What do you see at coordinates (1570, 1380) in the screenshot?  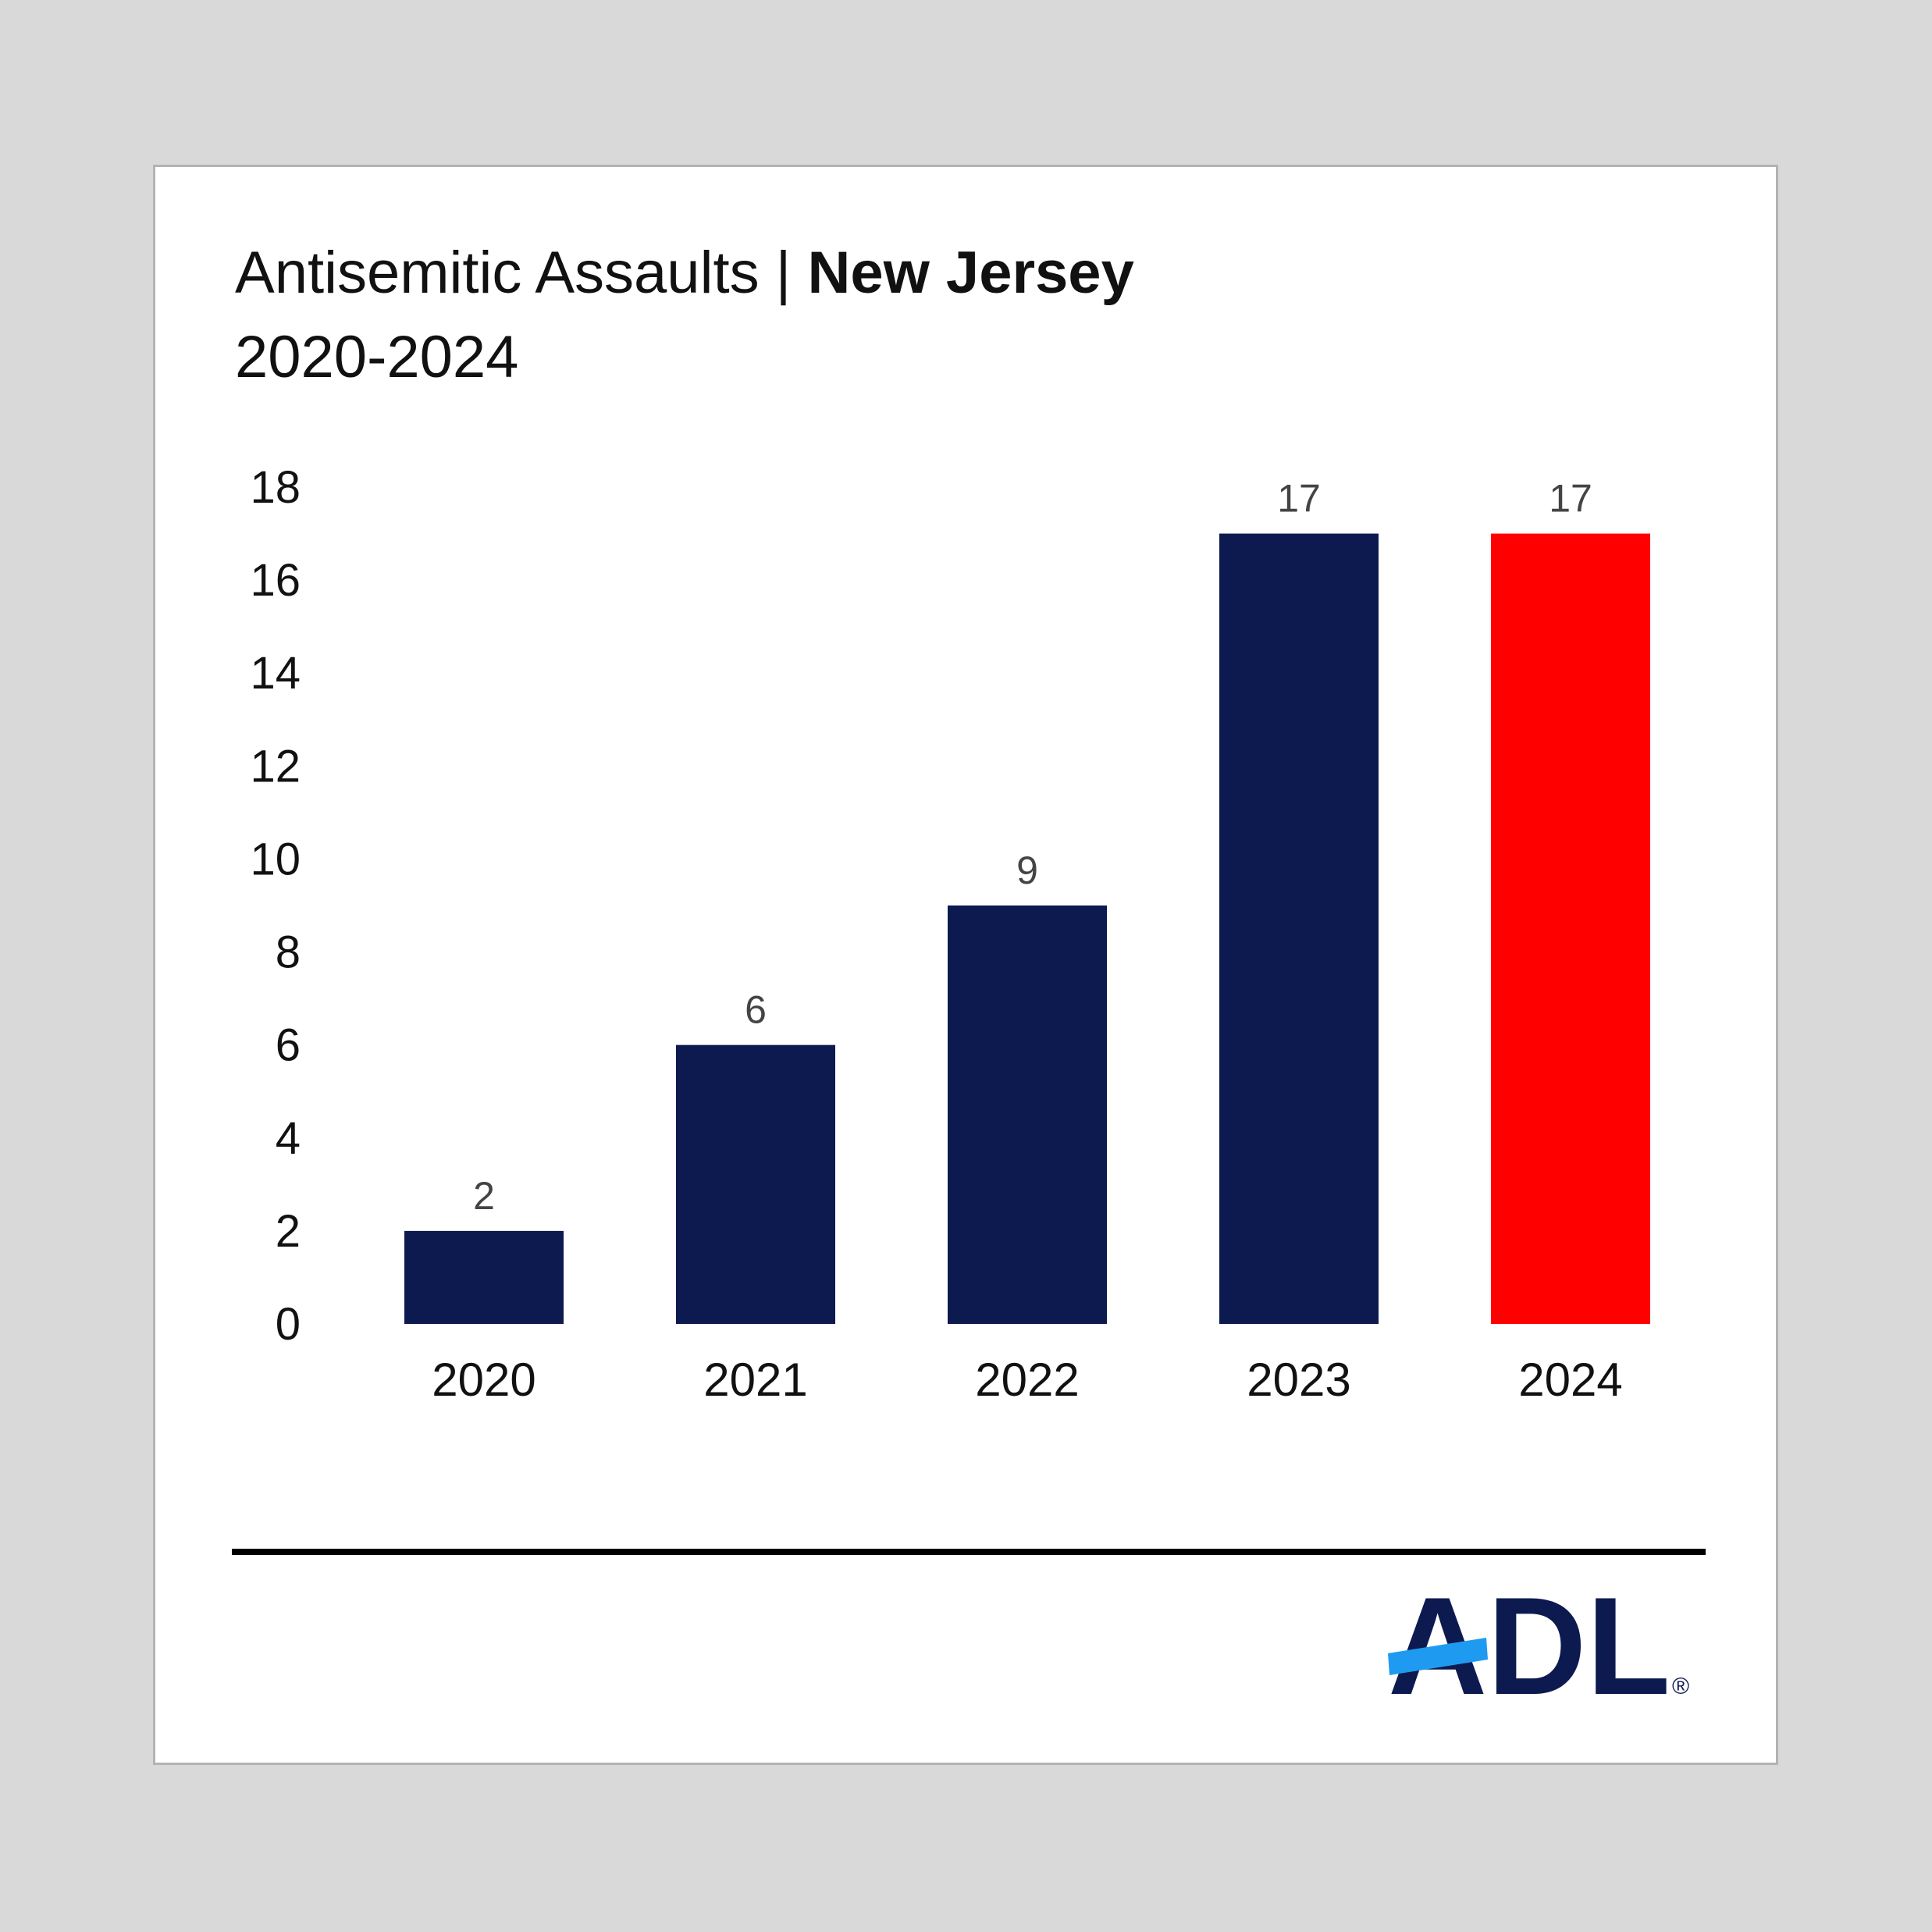 I see `x-tick-label-2024: 2024` at bounding box center [1570, 1380].